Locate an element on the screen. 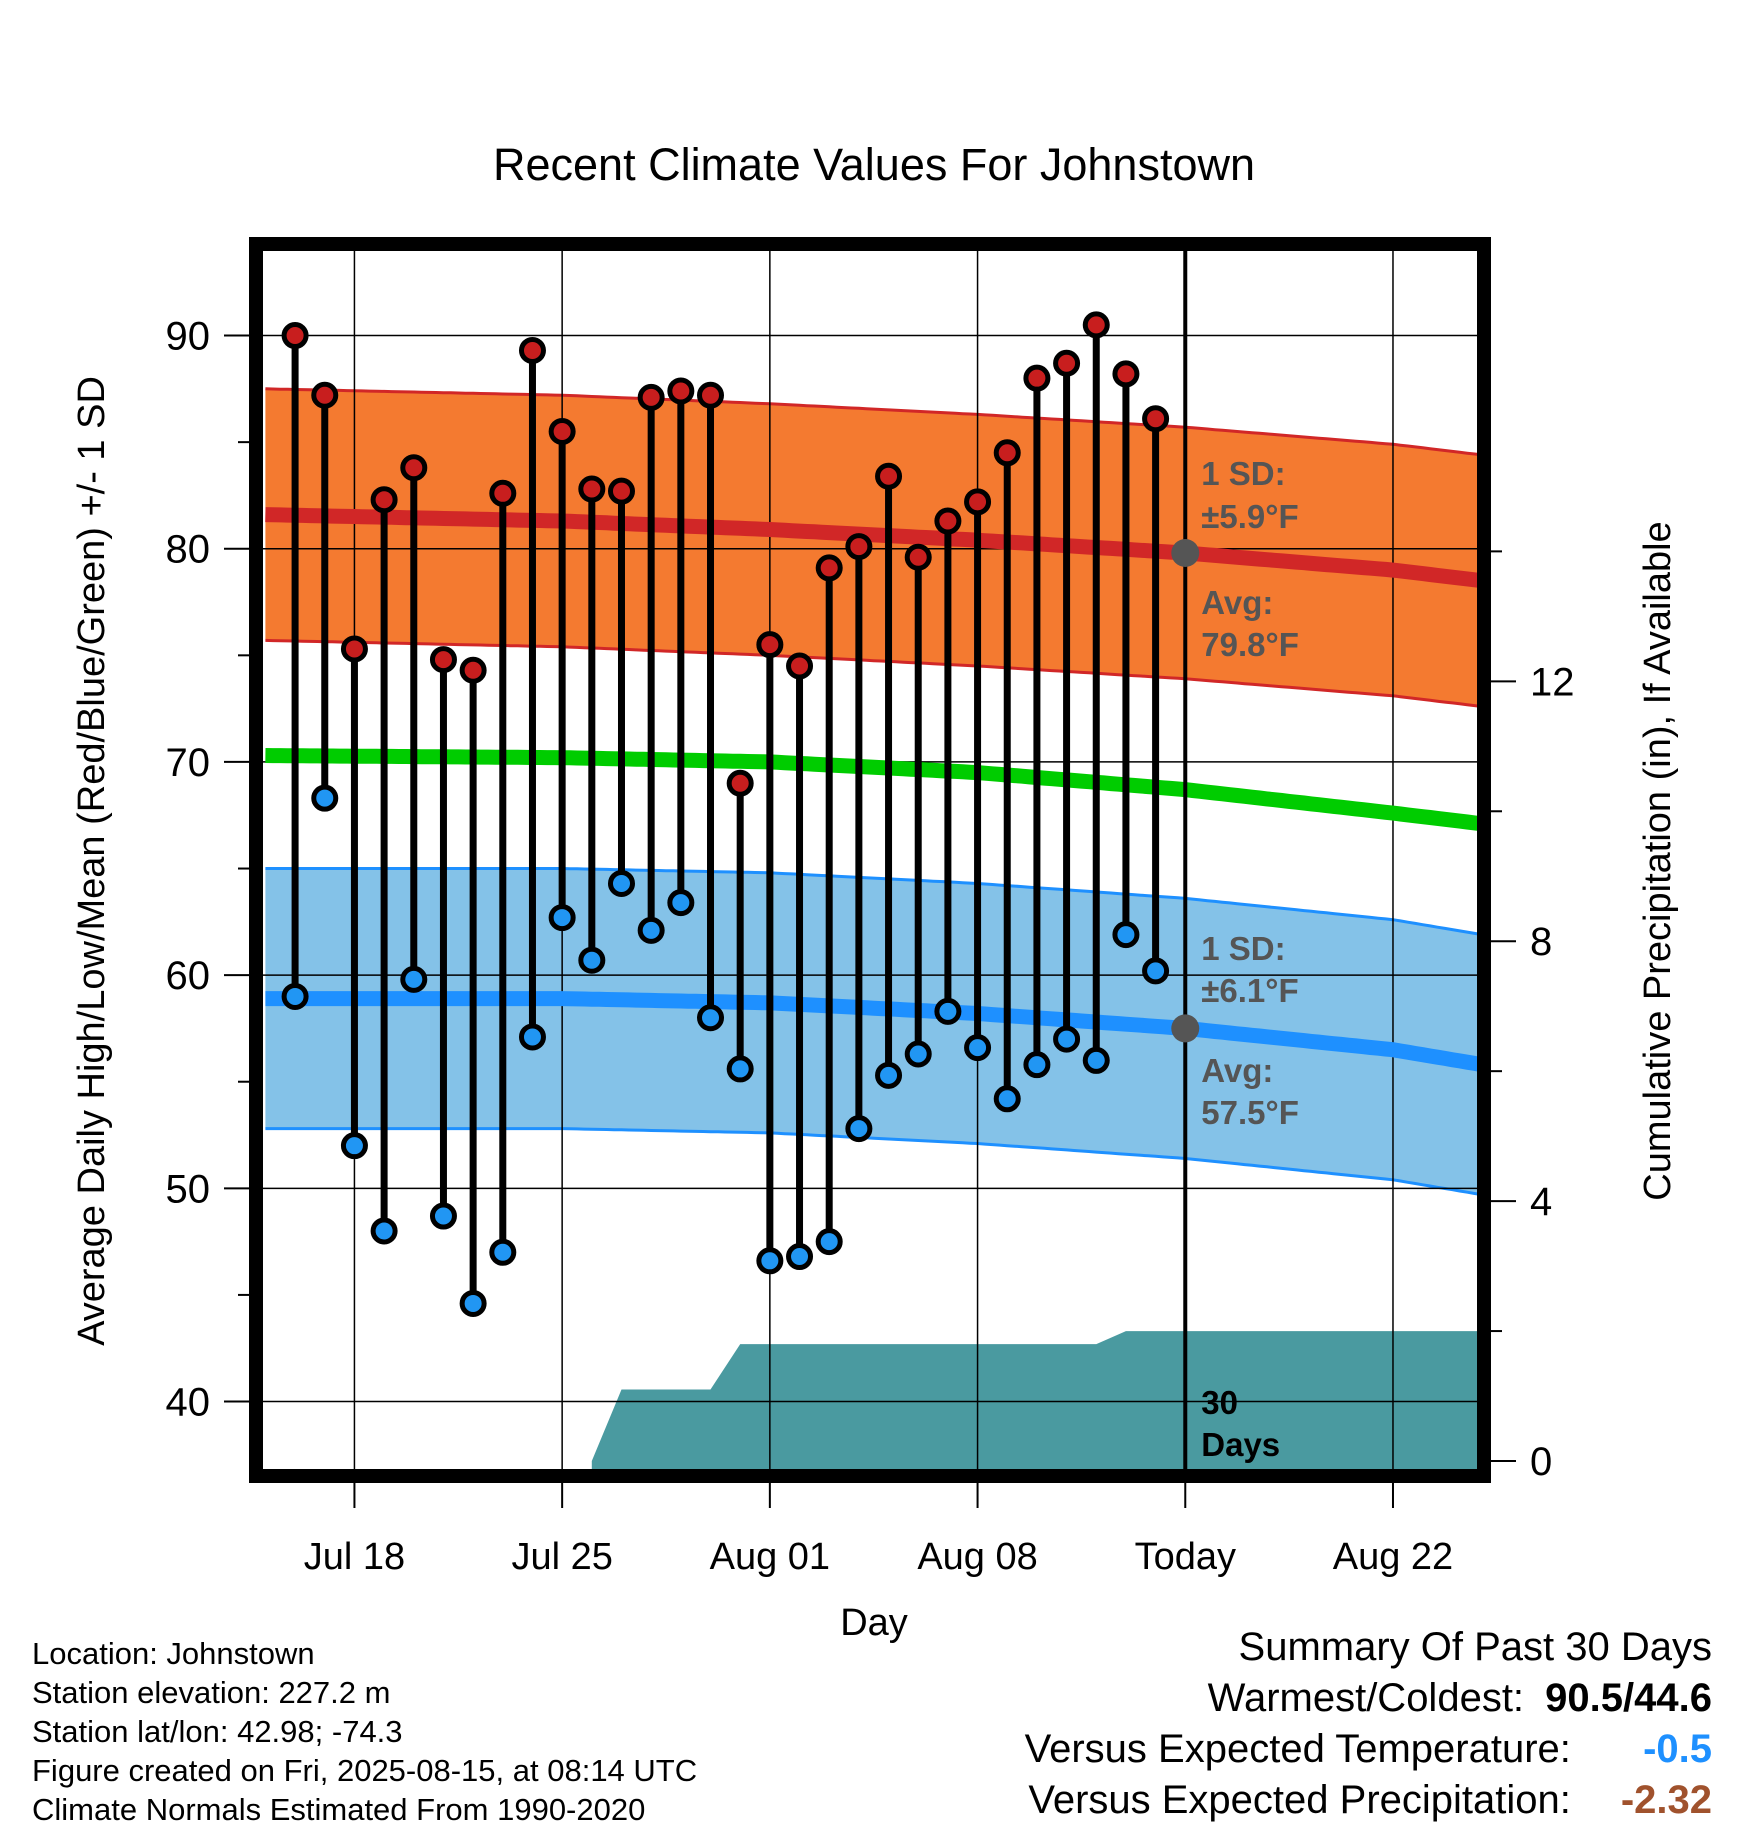 The image size is (1748, 1829). high-sd-band is located at coordinates (873, 547).